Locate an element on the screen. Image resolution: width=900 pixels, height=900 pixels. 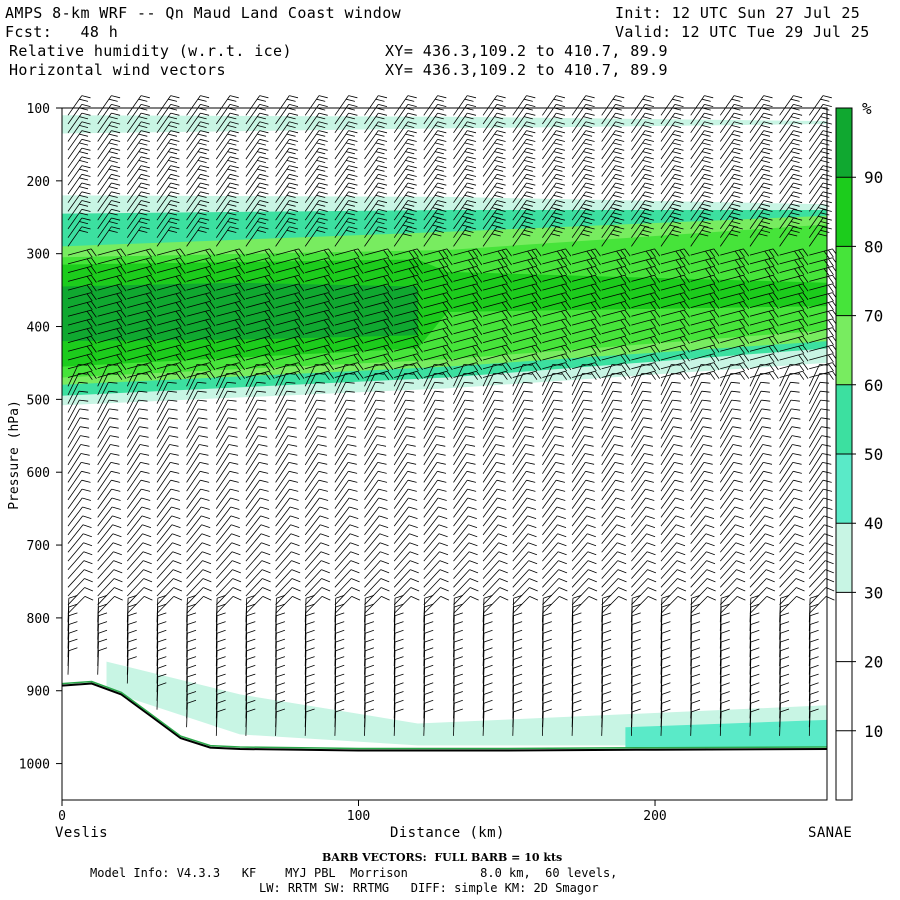
colorbar-segment is located at coordinates (844, 489).